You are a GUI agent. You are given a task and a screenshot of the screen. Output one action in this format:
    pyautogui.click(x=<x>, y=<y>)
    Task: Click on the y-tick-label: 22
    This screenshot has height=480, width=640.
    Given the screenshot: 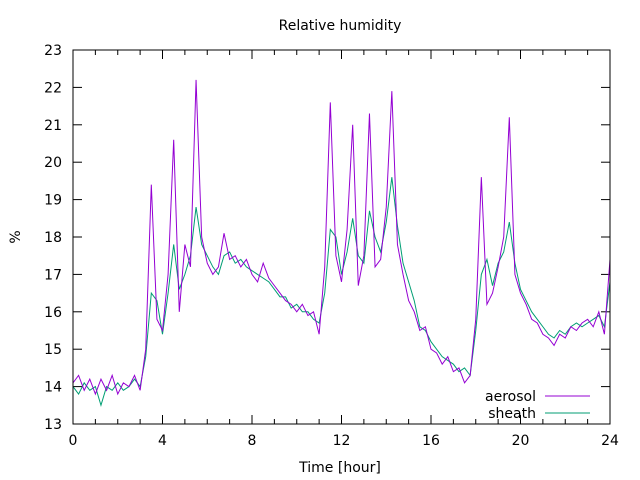 What is the action you would take?
    pyautogui.click(x=53, y=88)
    